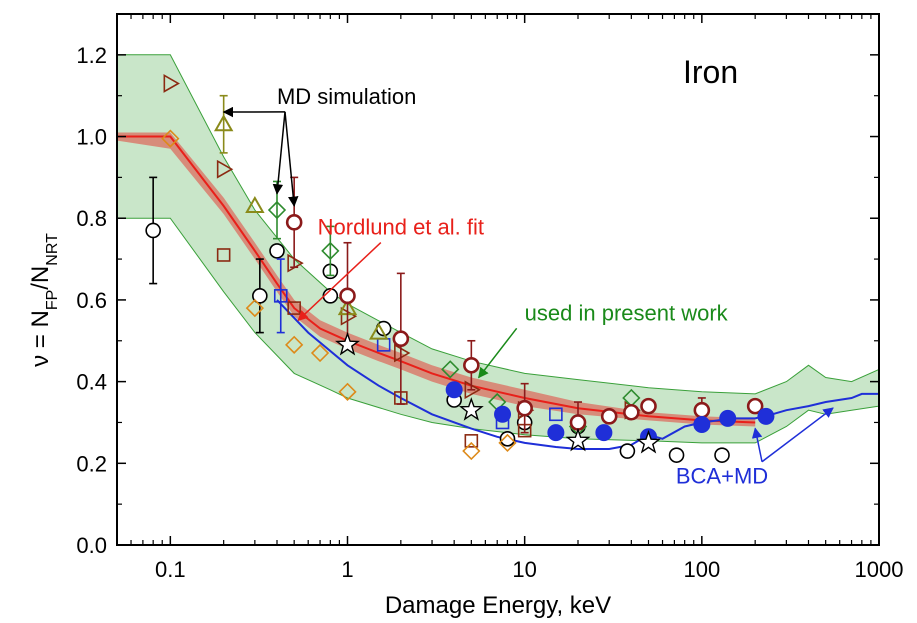 This screenshot has width=917, height=623. Describe the element at coordinates (701, 569) in the screenshot. I see `x-tick-label: 100` at that location.